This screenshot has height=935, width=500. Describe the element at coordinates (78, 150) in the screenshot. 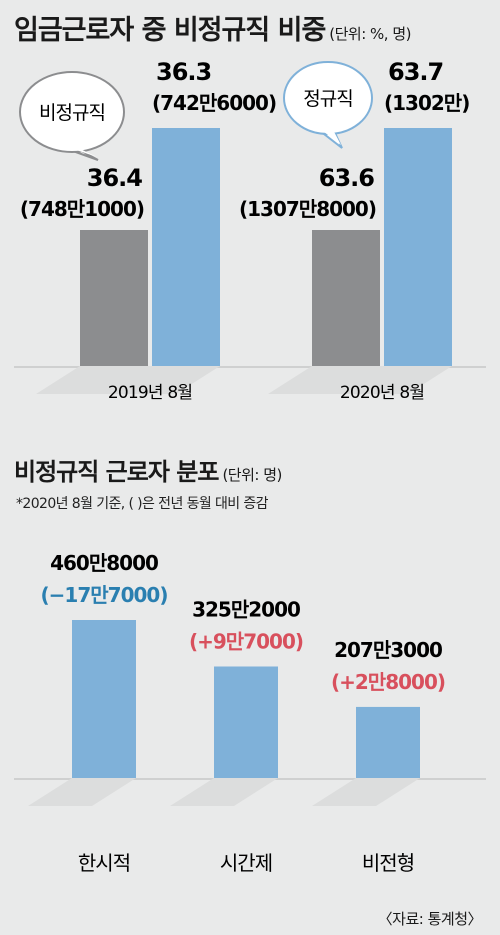

I see `bubble-irregular-tail-fill` at that location.